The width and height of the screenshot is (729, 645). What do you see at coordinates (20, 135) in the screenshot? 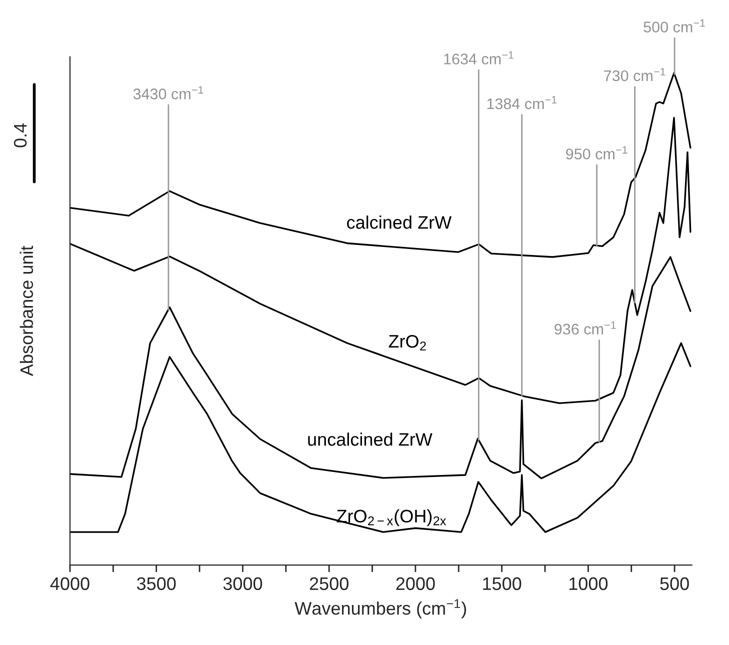
I see `text: 0.4` at bounding box center [20, 135].